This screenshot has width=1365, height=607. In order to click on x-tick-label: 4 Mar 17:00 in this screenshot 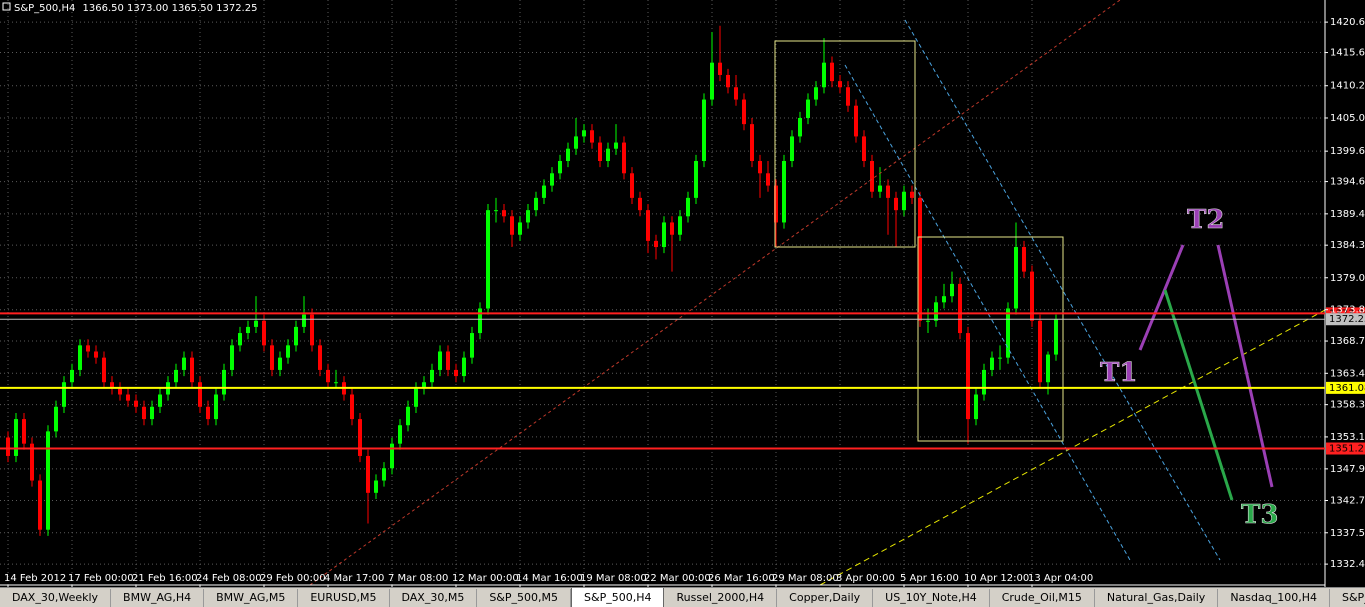, I will do `click(354, 578)`.